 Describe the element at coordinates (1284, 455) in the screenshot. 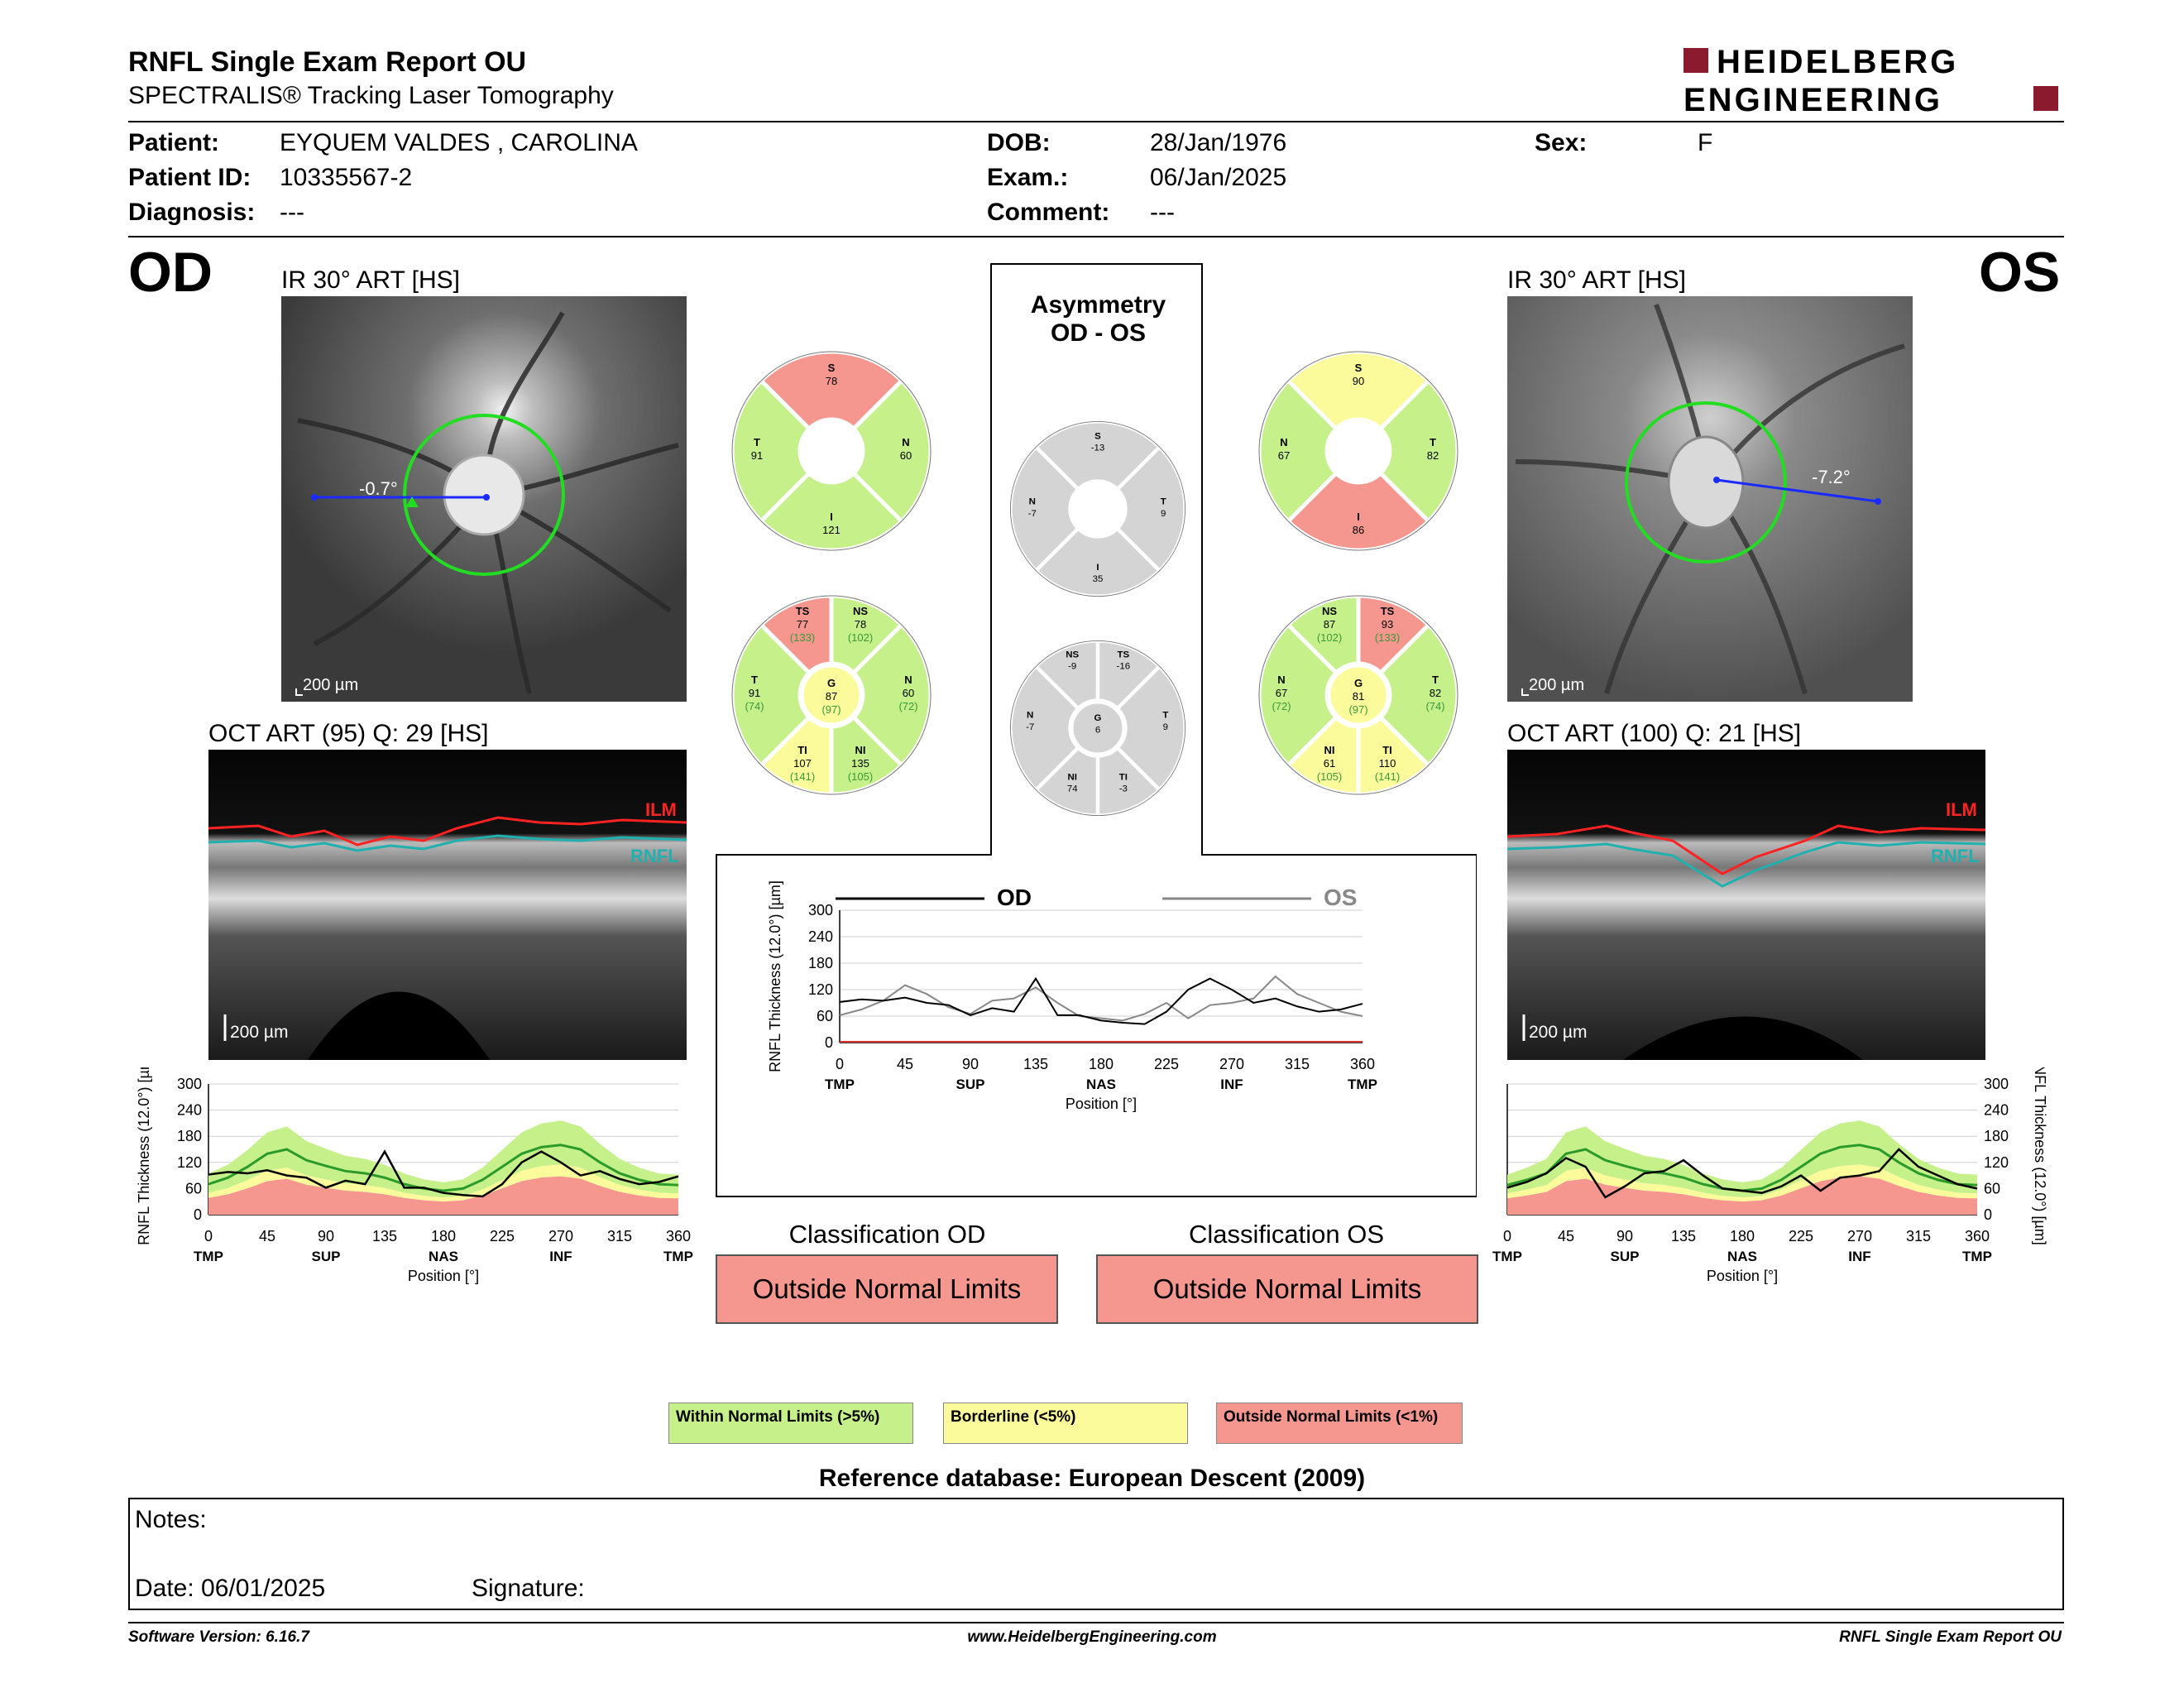

I see `os4-value-n: 67` at that location.